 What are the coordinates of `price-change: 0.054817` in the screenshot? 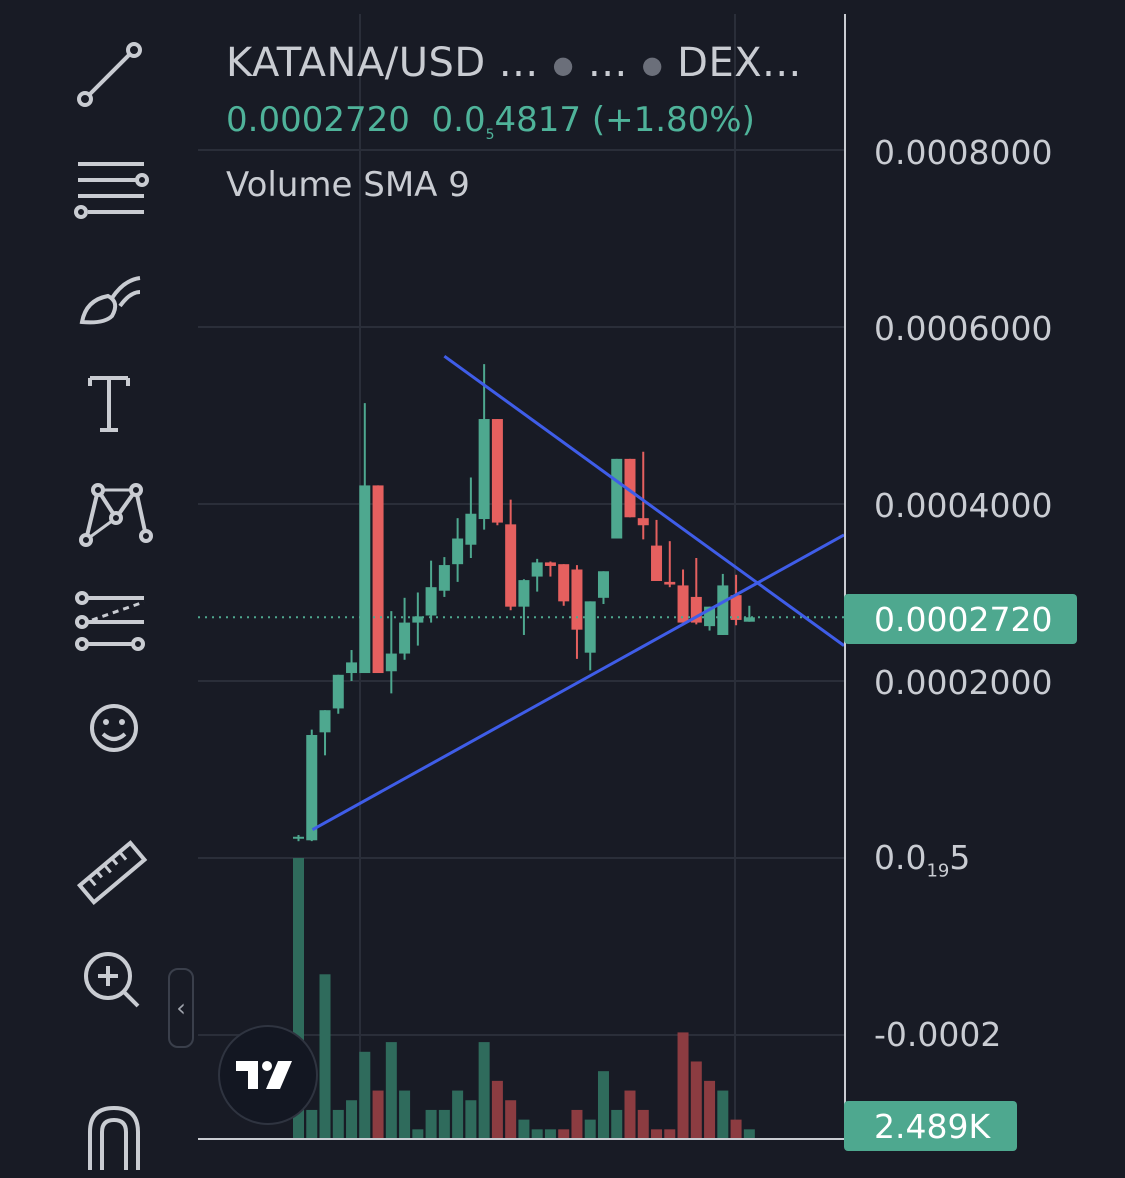 It's located at (506, 121).